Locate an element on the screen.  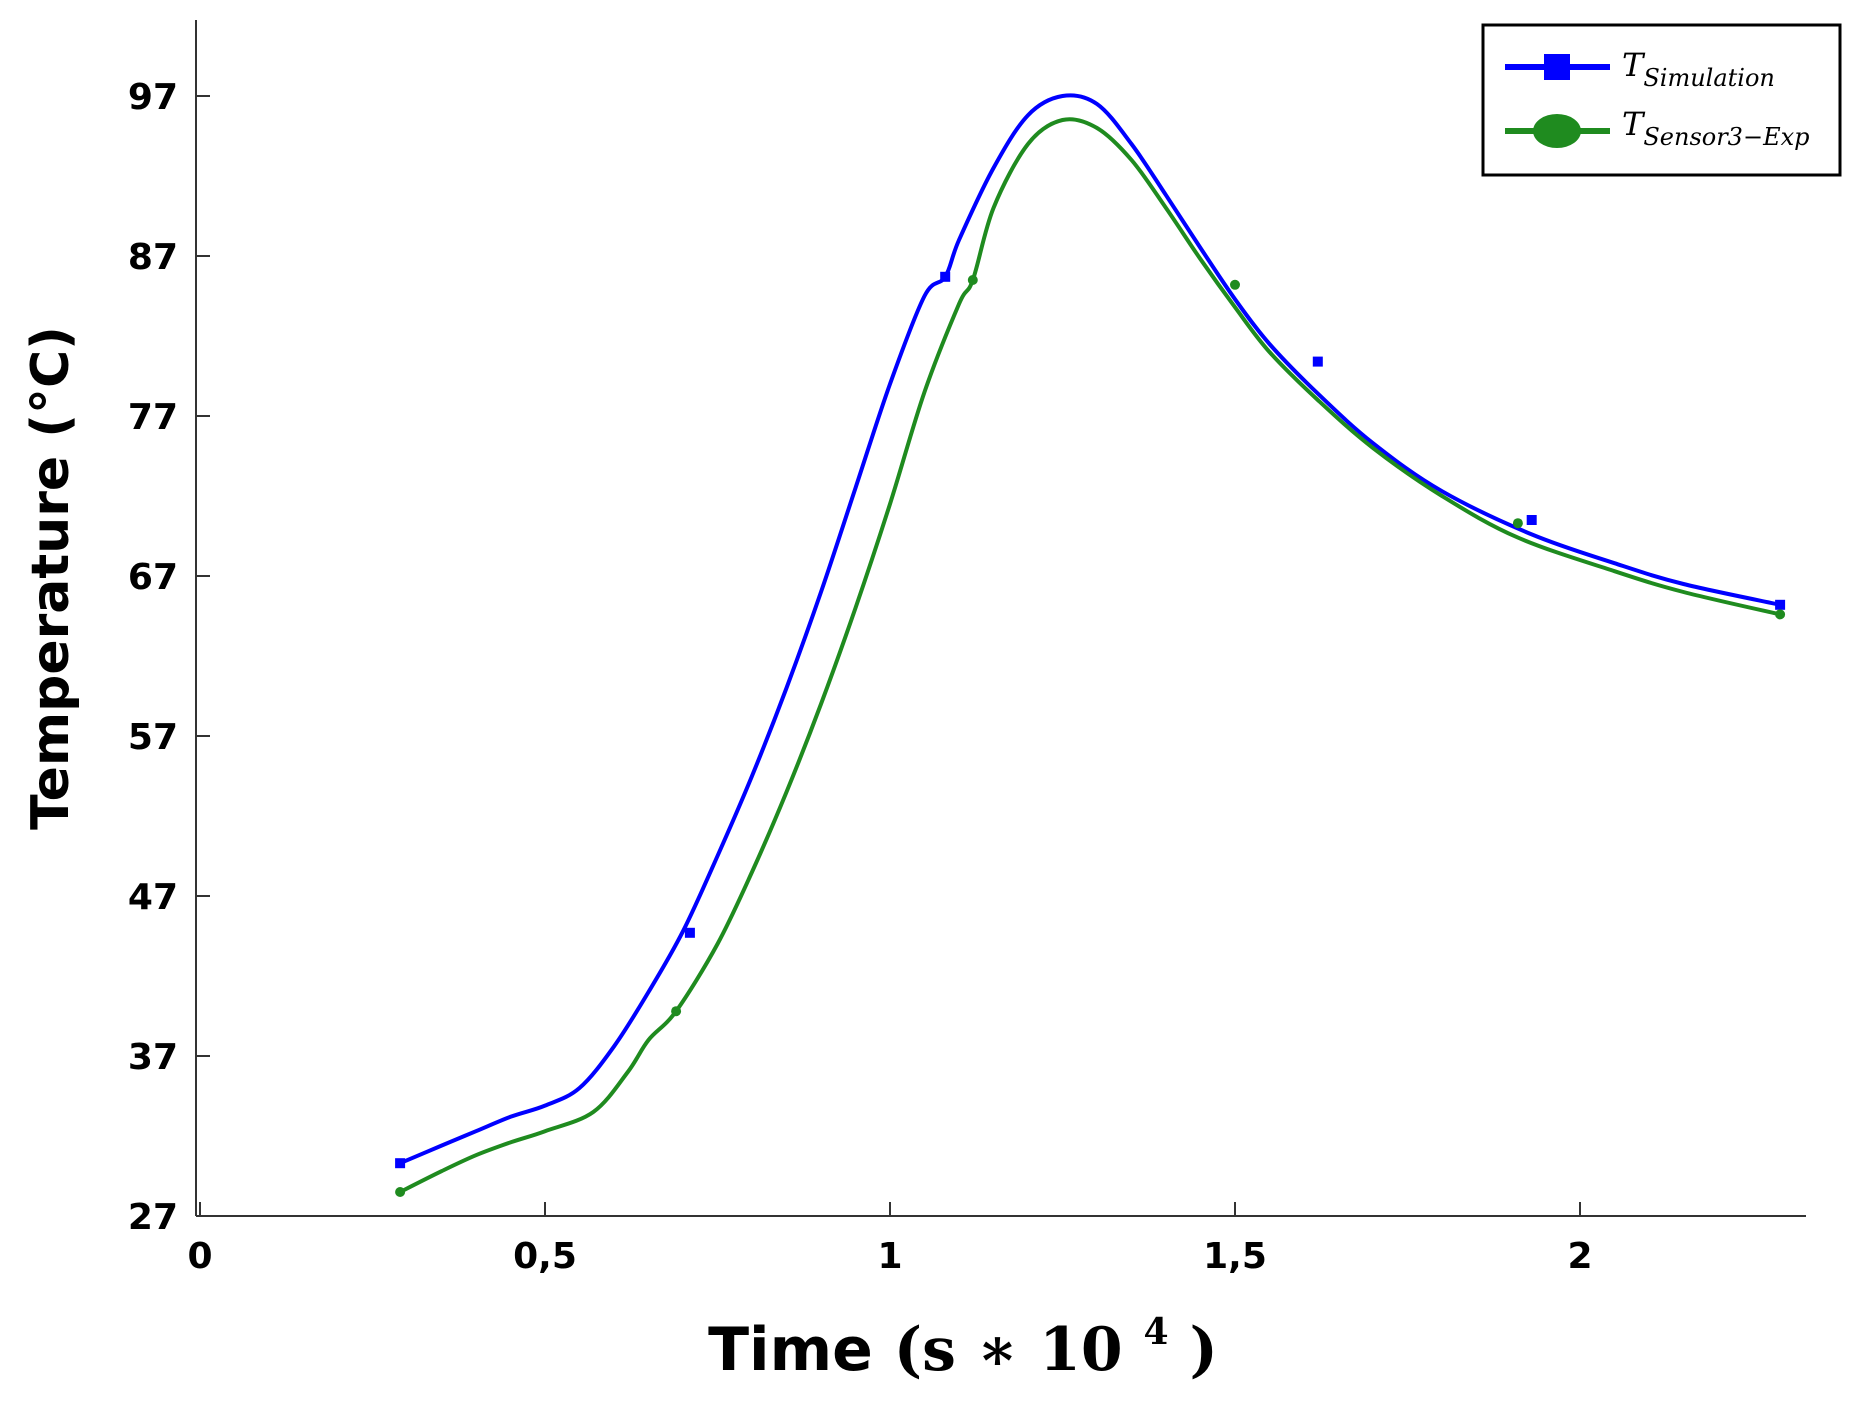
x-tick-label: 1 is located at coordinates (889, 1256).